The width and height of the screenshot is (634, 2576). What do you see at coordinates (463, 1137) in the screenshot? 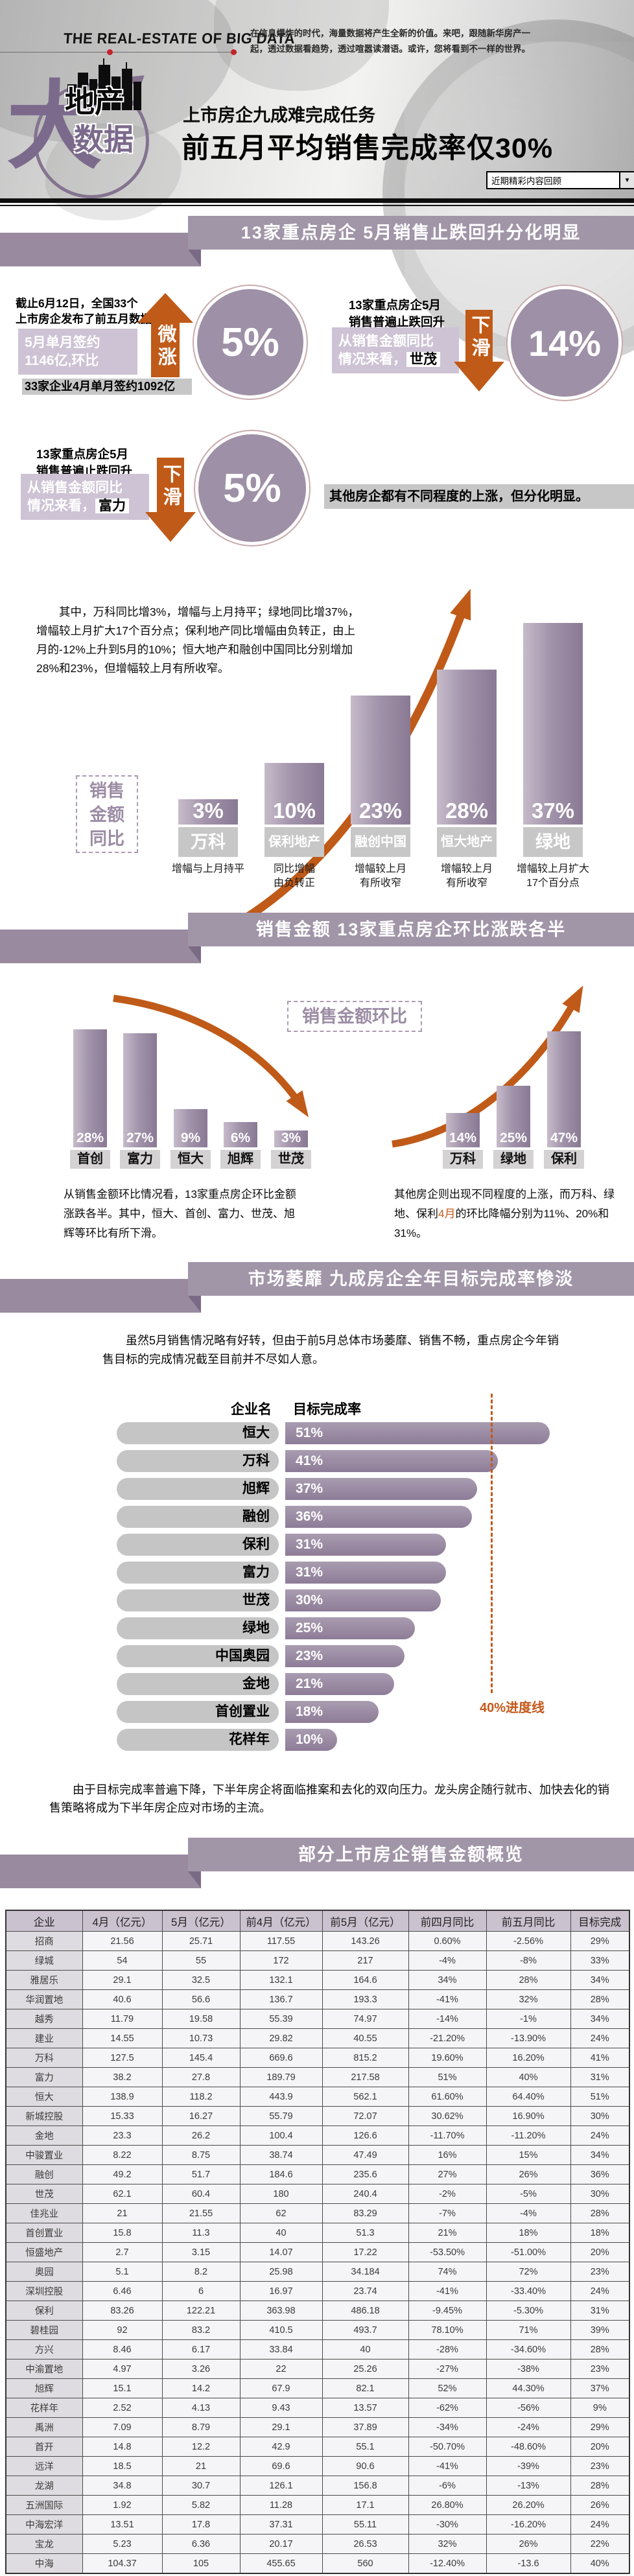
I see `bar-value-label: 14%` at bounding box center [463, 1137].